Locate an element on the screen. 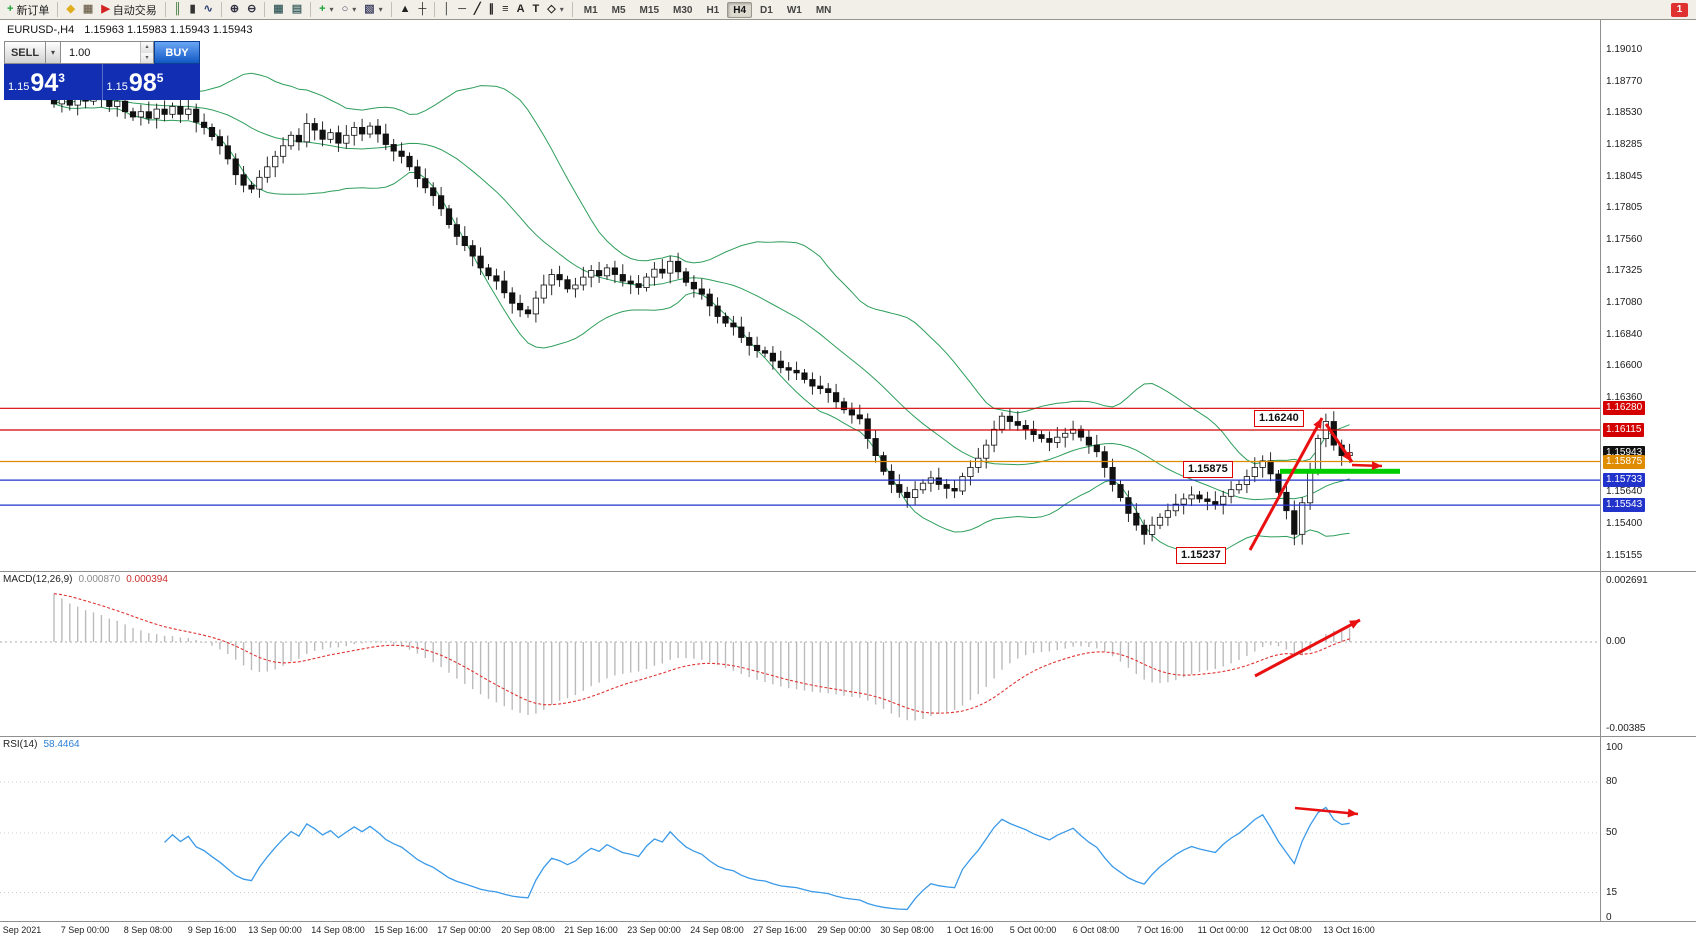  buy-button: BUY is located at coordinates (177, 52).